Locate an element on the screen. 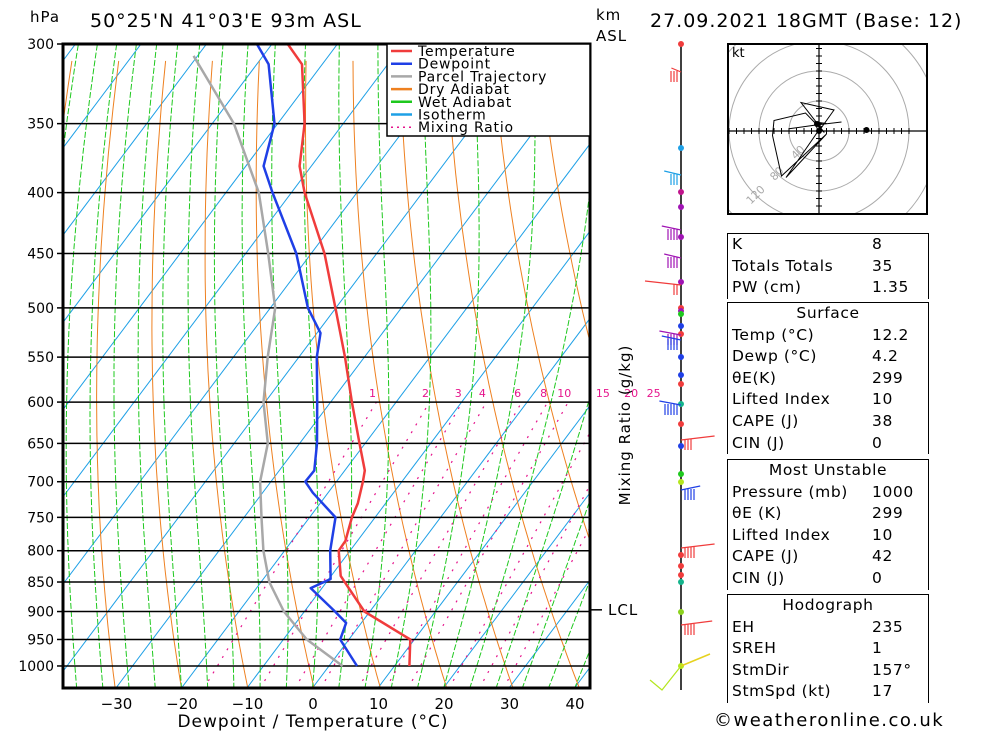 The height and width of the screenshot is (733, 1000). mu-row: θE (K) 299 is located at coordinates (828, 514).